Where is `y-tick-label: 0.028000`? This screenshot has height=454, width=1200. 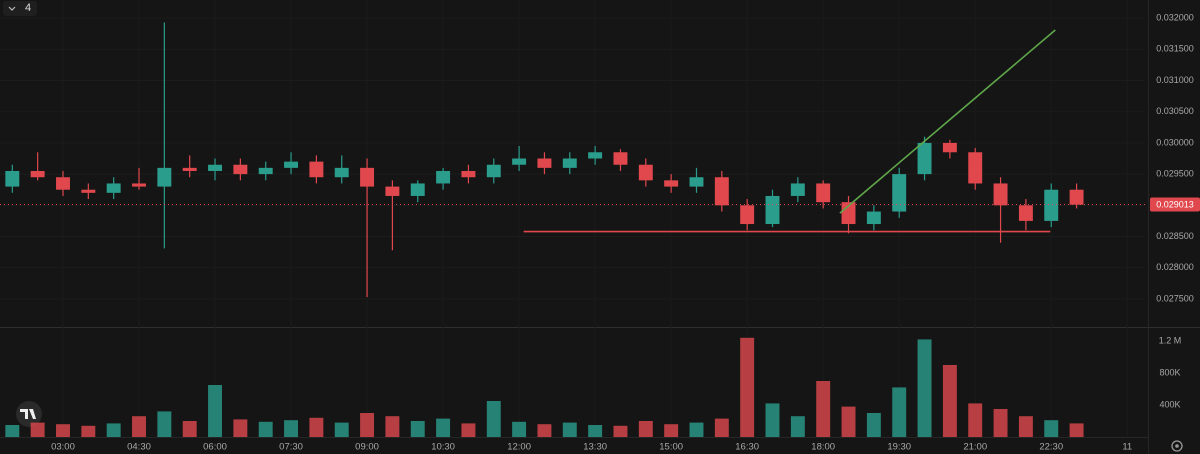
y-tick-label: 0.028000 is located at coordinates (1175, 267).